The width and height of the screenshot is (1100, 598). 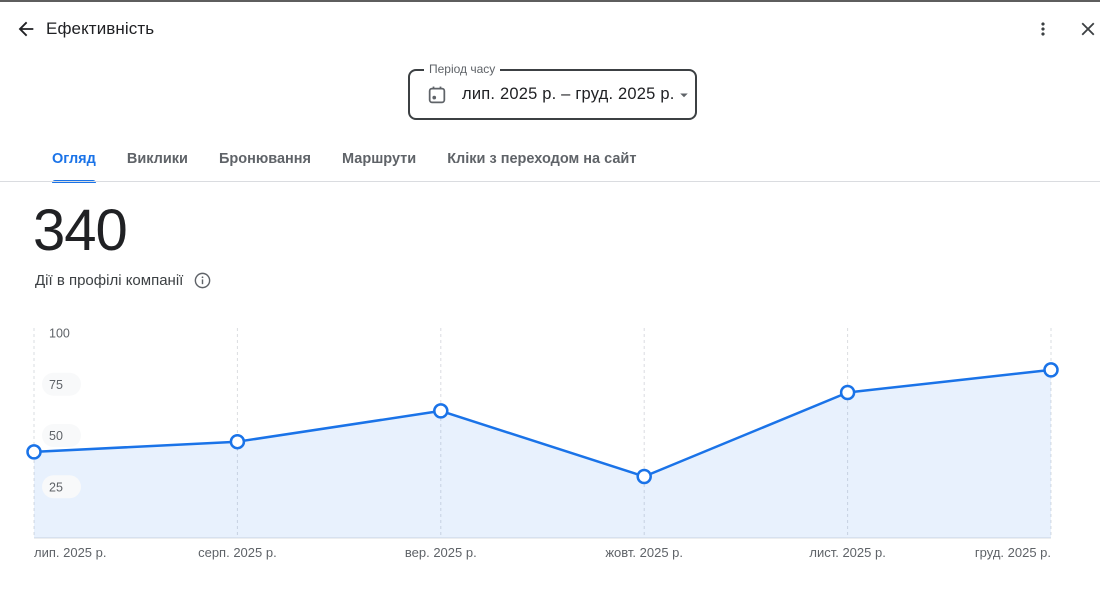 I want to click on y-tick-label: 25, so click(x=56, y=487).